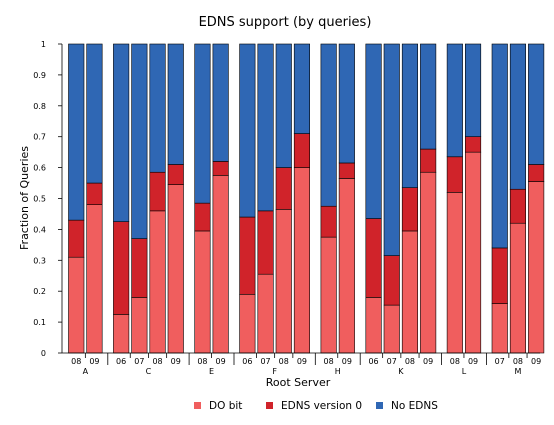 Image resolution: width=554 pixels, height=425 pixels. What do you see at coordinates (464, 371) in the screenshot?
I see `x-group-label: L` at bounding box center [464, 371].